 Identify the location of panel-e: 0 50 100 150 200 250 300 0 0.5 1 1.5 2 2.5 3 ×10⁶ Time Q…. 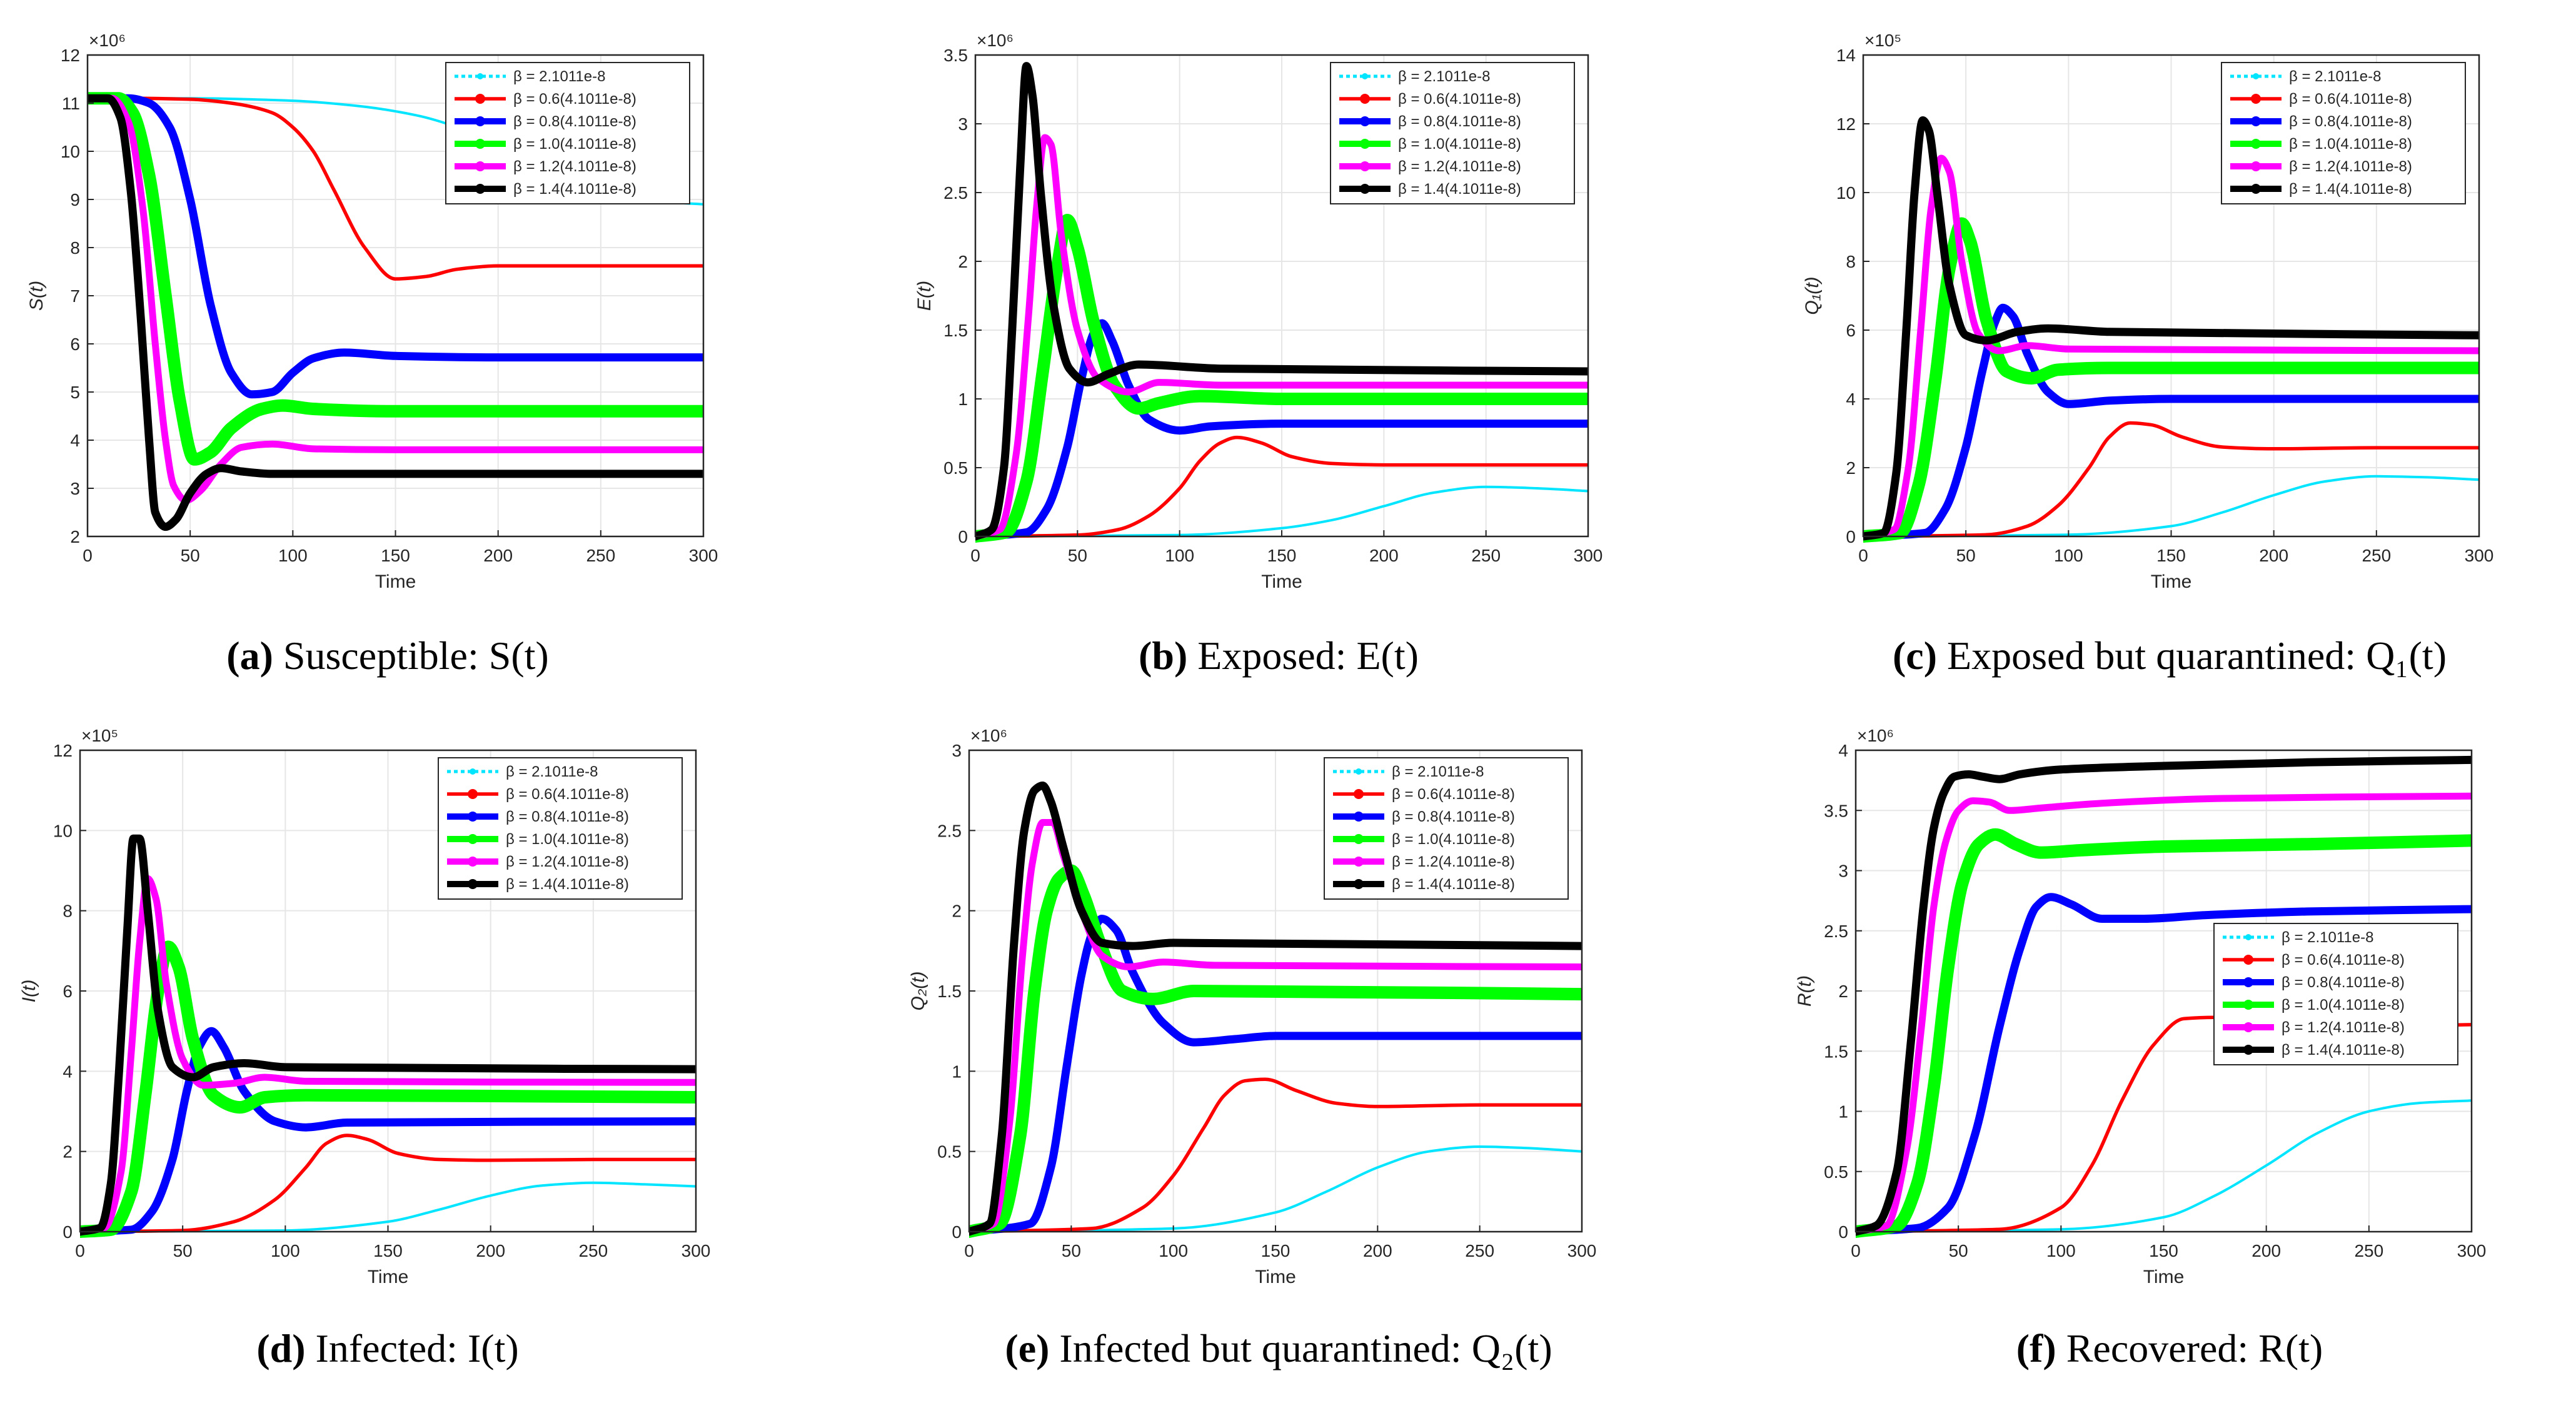
(1252, 1048).